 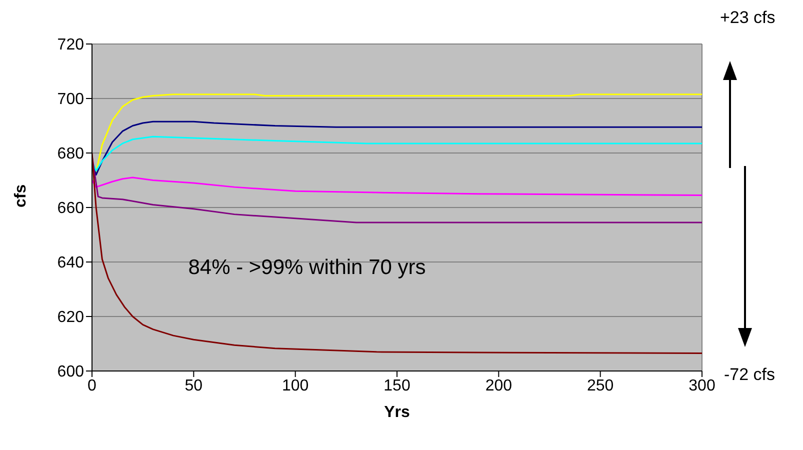 I want to click on y-tick-label: 620, so click(x=70, y=317).